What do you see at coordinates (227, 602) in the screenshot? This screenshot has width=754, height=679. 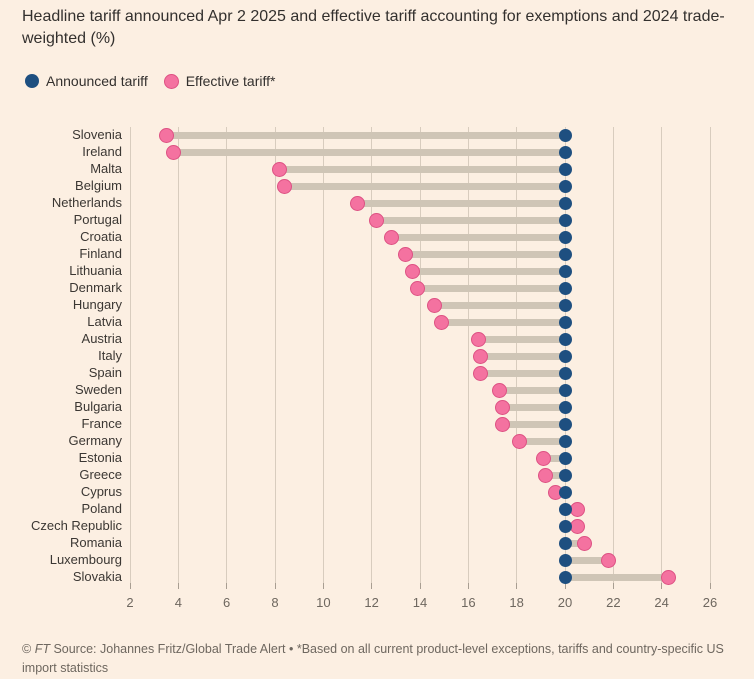 I see `x-tick-label: 6` at bounding box center [227, 602].